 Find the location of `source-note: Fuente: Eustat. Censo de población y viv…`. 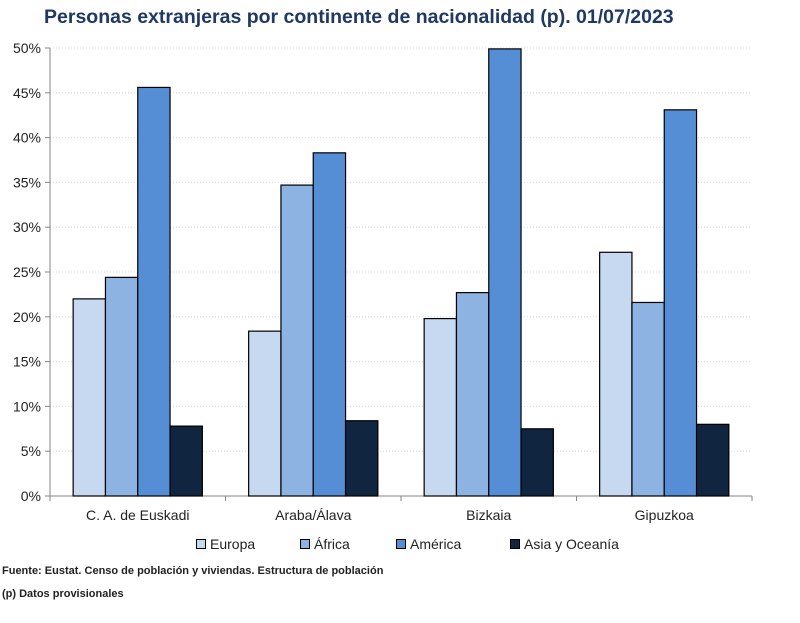

source-note: Fuente: Eustat. Censo de población y viv… is located at coordinates (193, 571).